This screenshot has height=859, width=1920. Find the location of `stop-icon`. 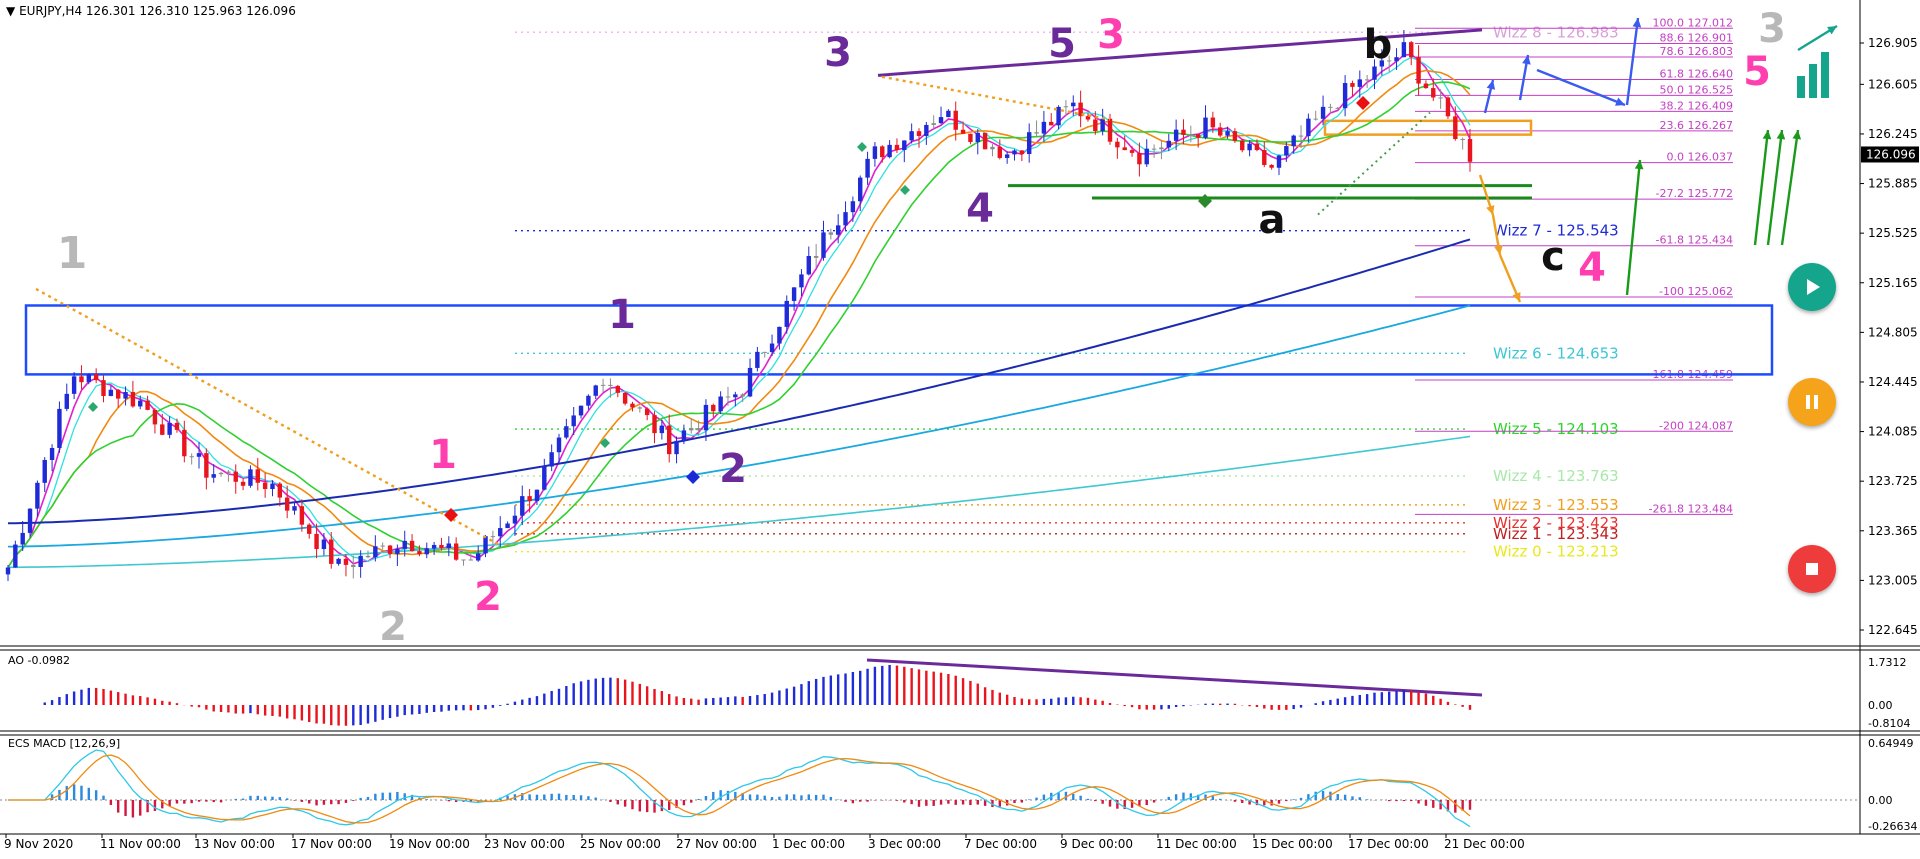

stop-icon is located at coordinates (1812, 569).